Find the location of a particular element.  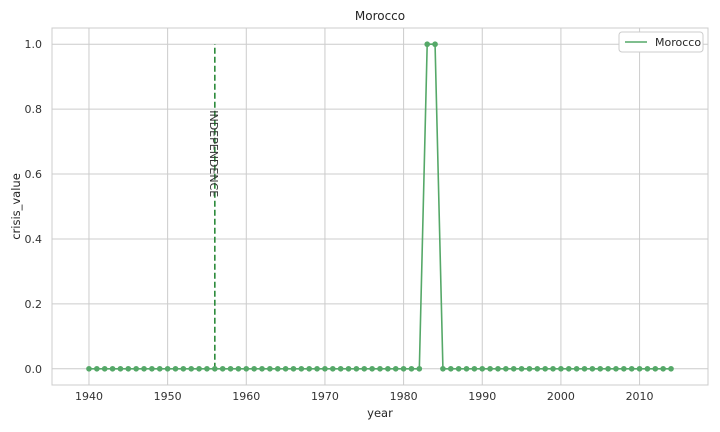

chart-title: Morocco is located at coordinates (380, 16).